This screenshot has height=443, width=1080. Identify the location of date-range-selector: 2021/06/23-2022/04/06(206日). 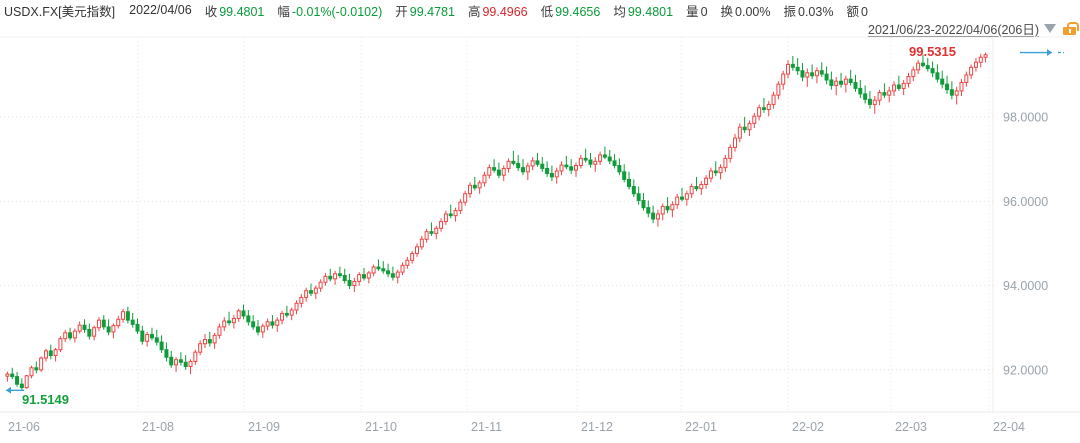
(973, 28).